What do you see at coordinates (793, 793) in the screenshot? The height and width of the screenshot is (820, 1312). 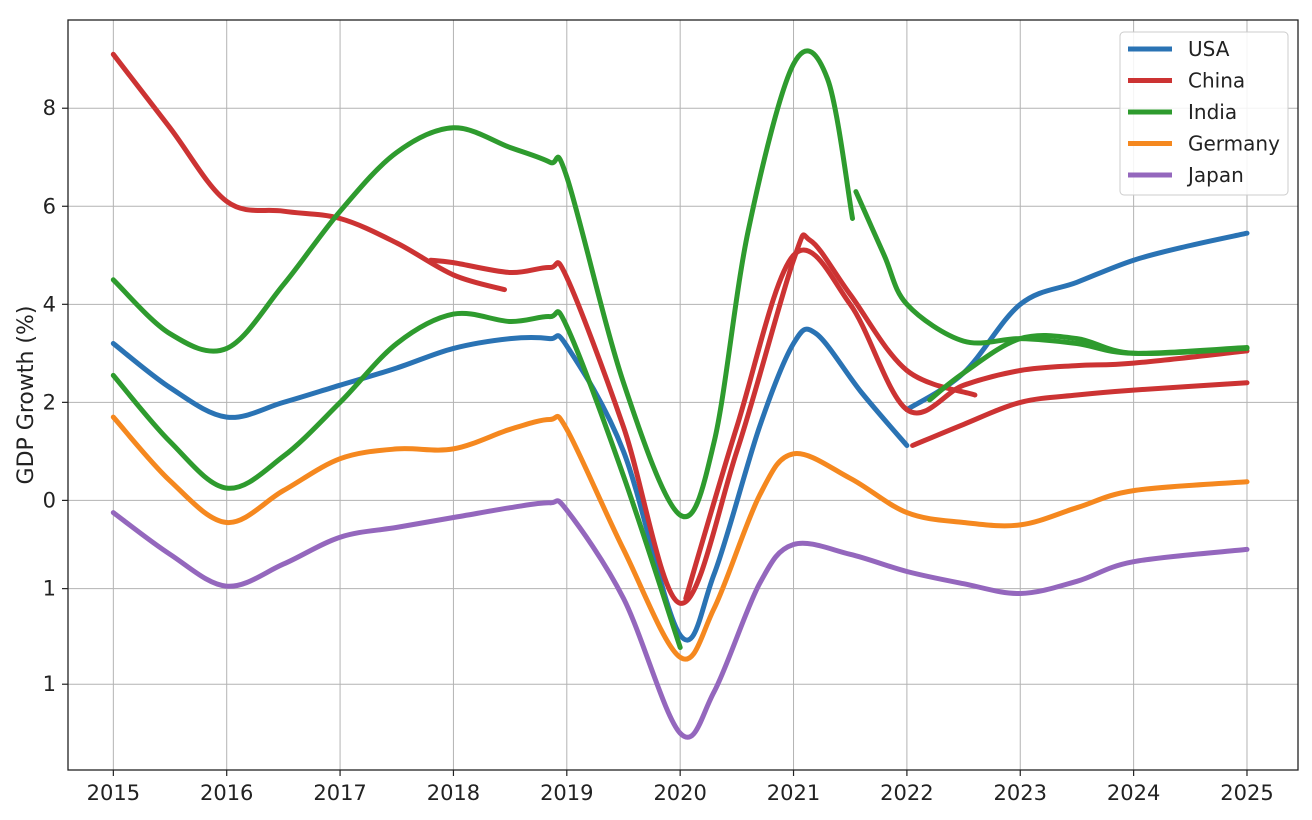 I see `x-tick-label: 2021` at bounding box center [793, 793].